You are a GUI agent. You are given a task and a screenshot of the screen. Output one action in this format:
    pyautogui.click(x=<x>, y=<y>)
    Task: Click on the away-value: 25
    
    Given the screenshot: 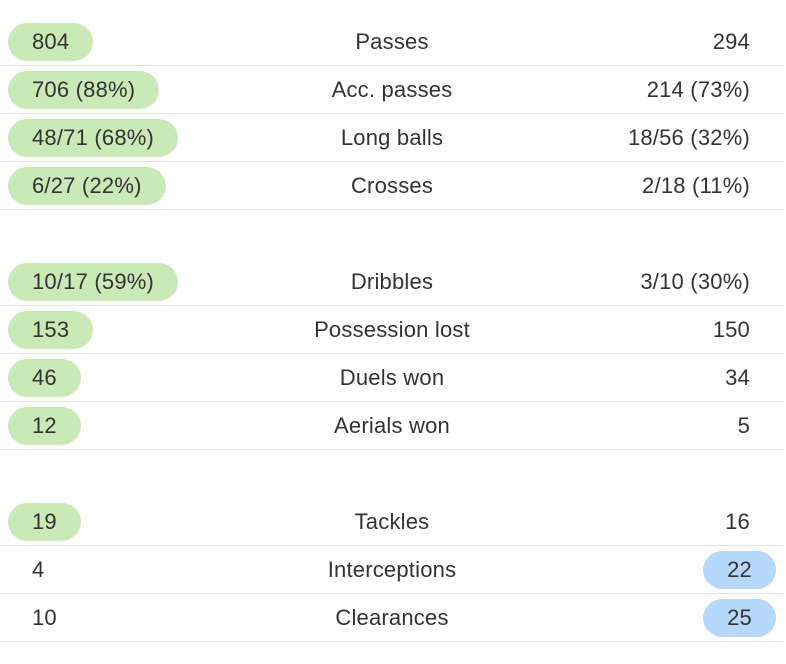 What is the action you would take?
    pyautogui.click(x=739, y=617)
    